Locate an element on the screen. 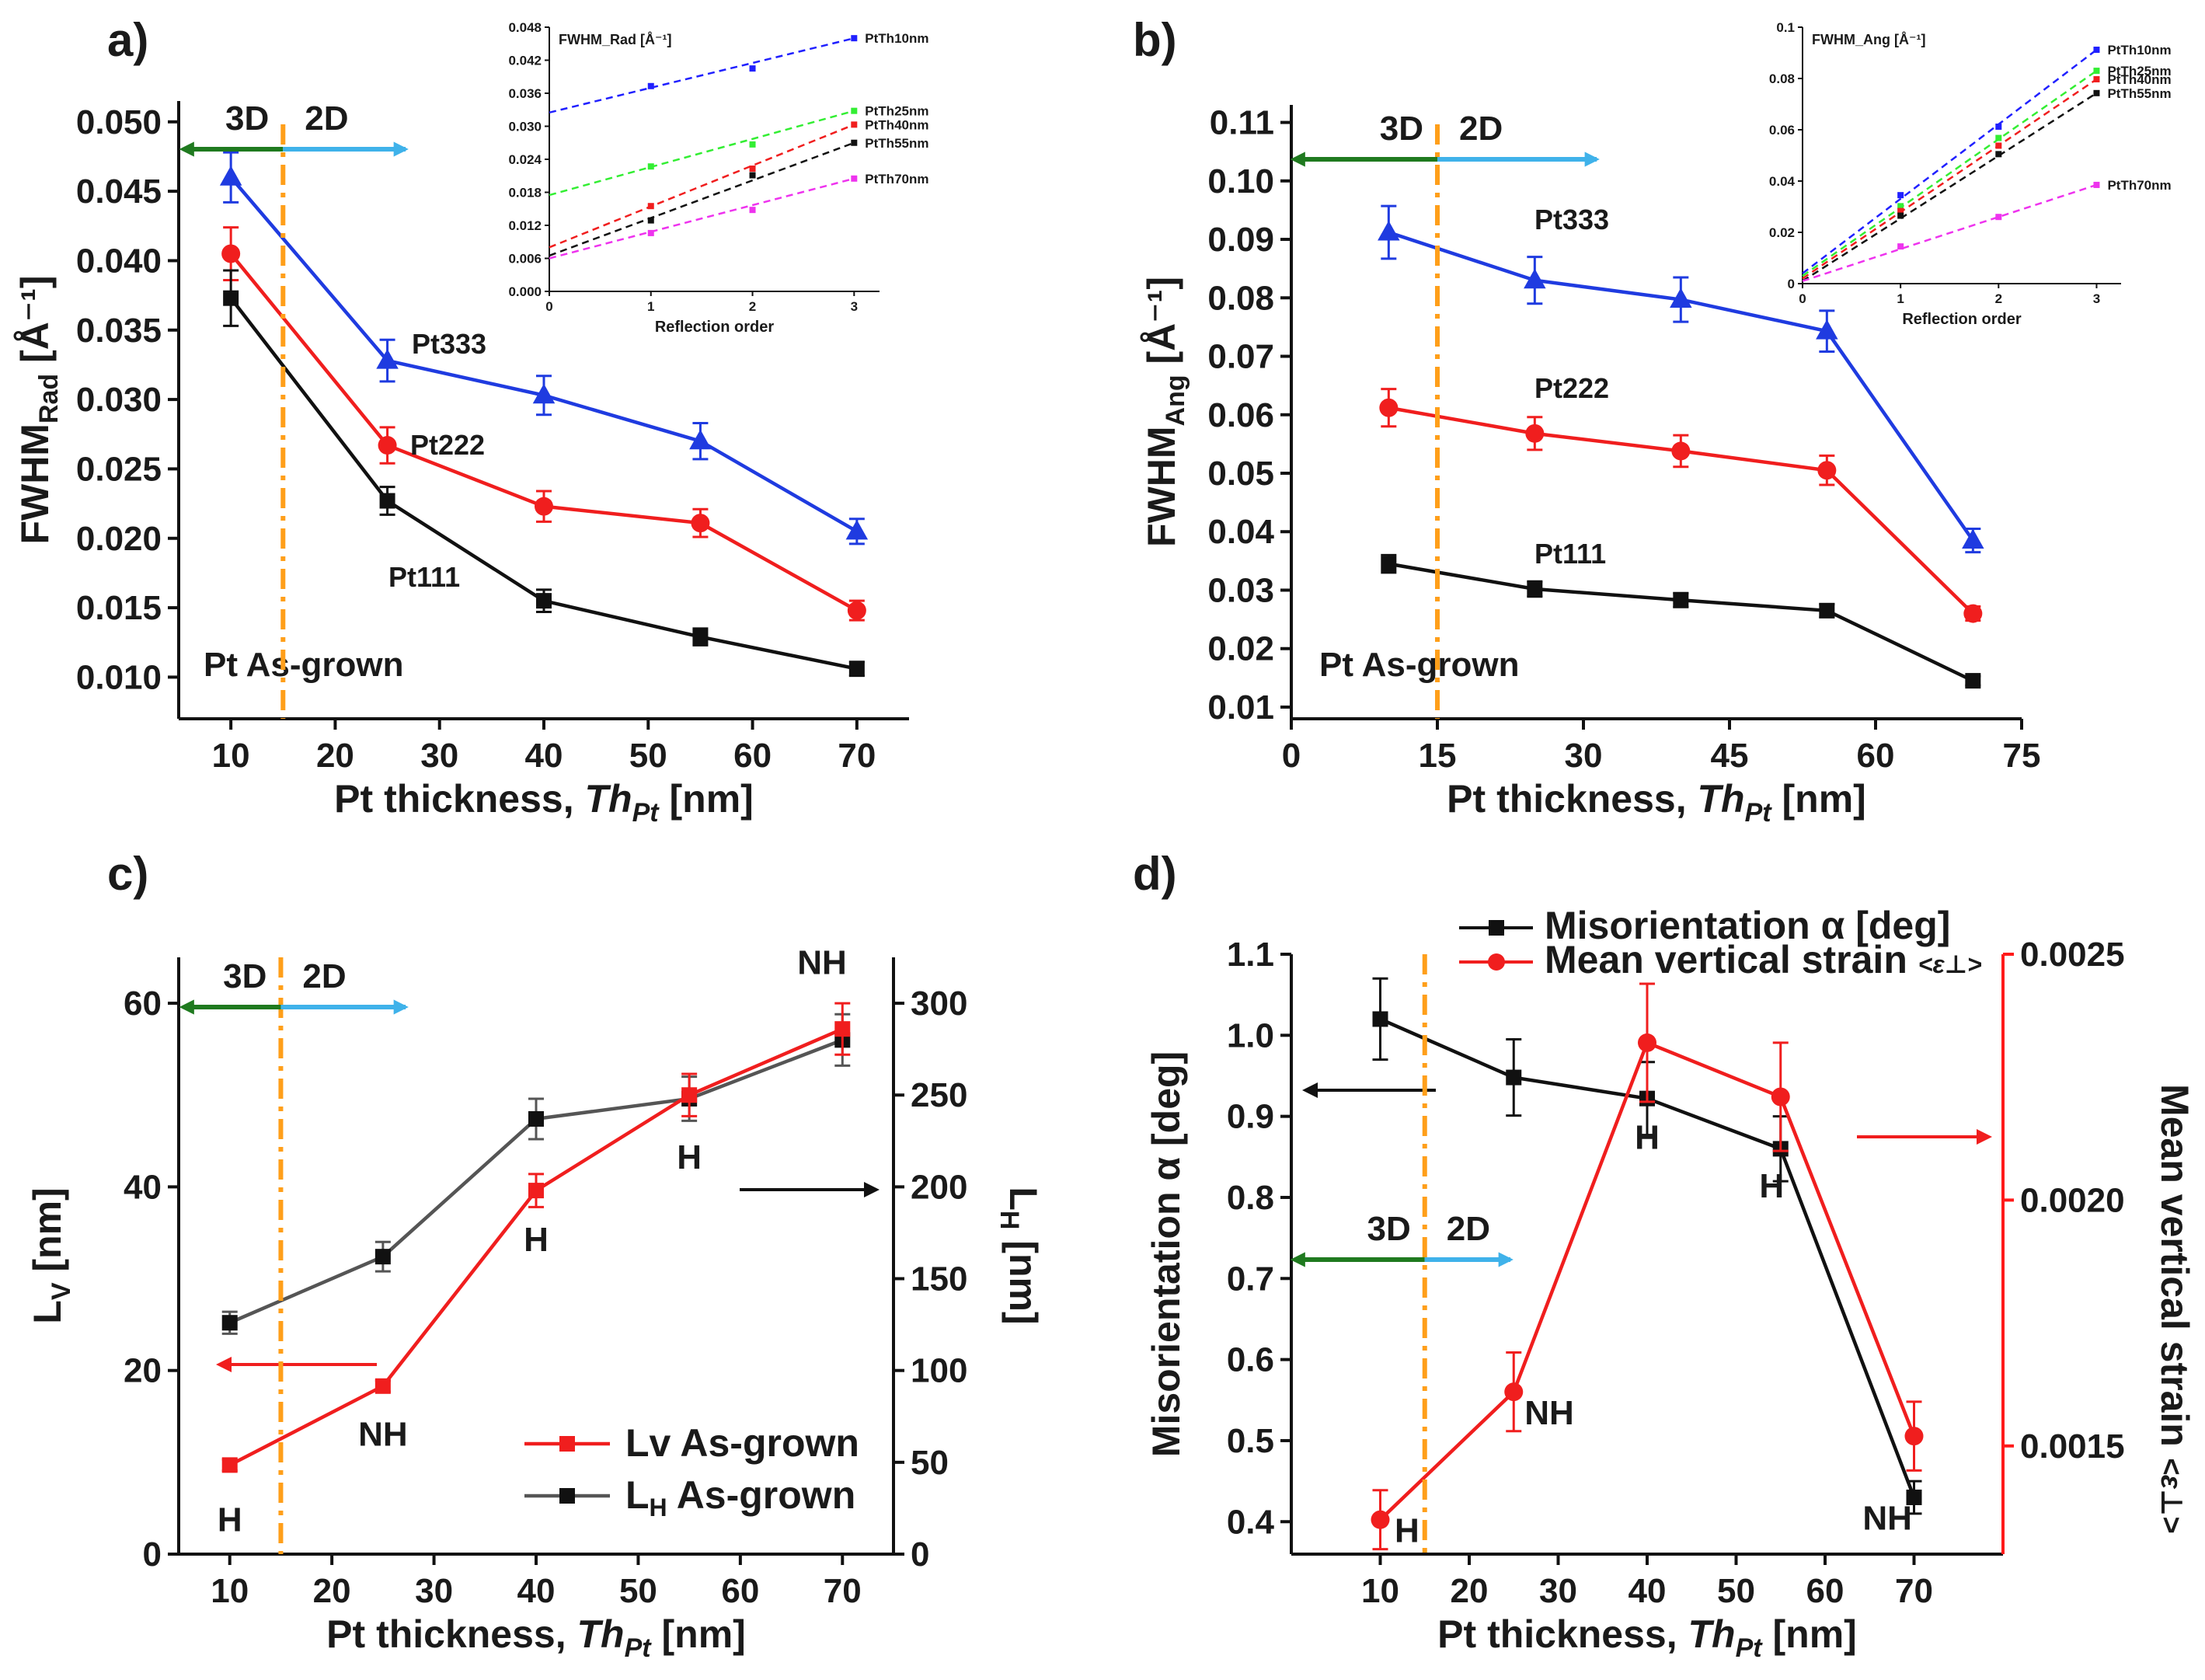 The image size is (2205, 1680). panel-label: a) is located at coordinates (128, 40).